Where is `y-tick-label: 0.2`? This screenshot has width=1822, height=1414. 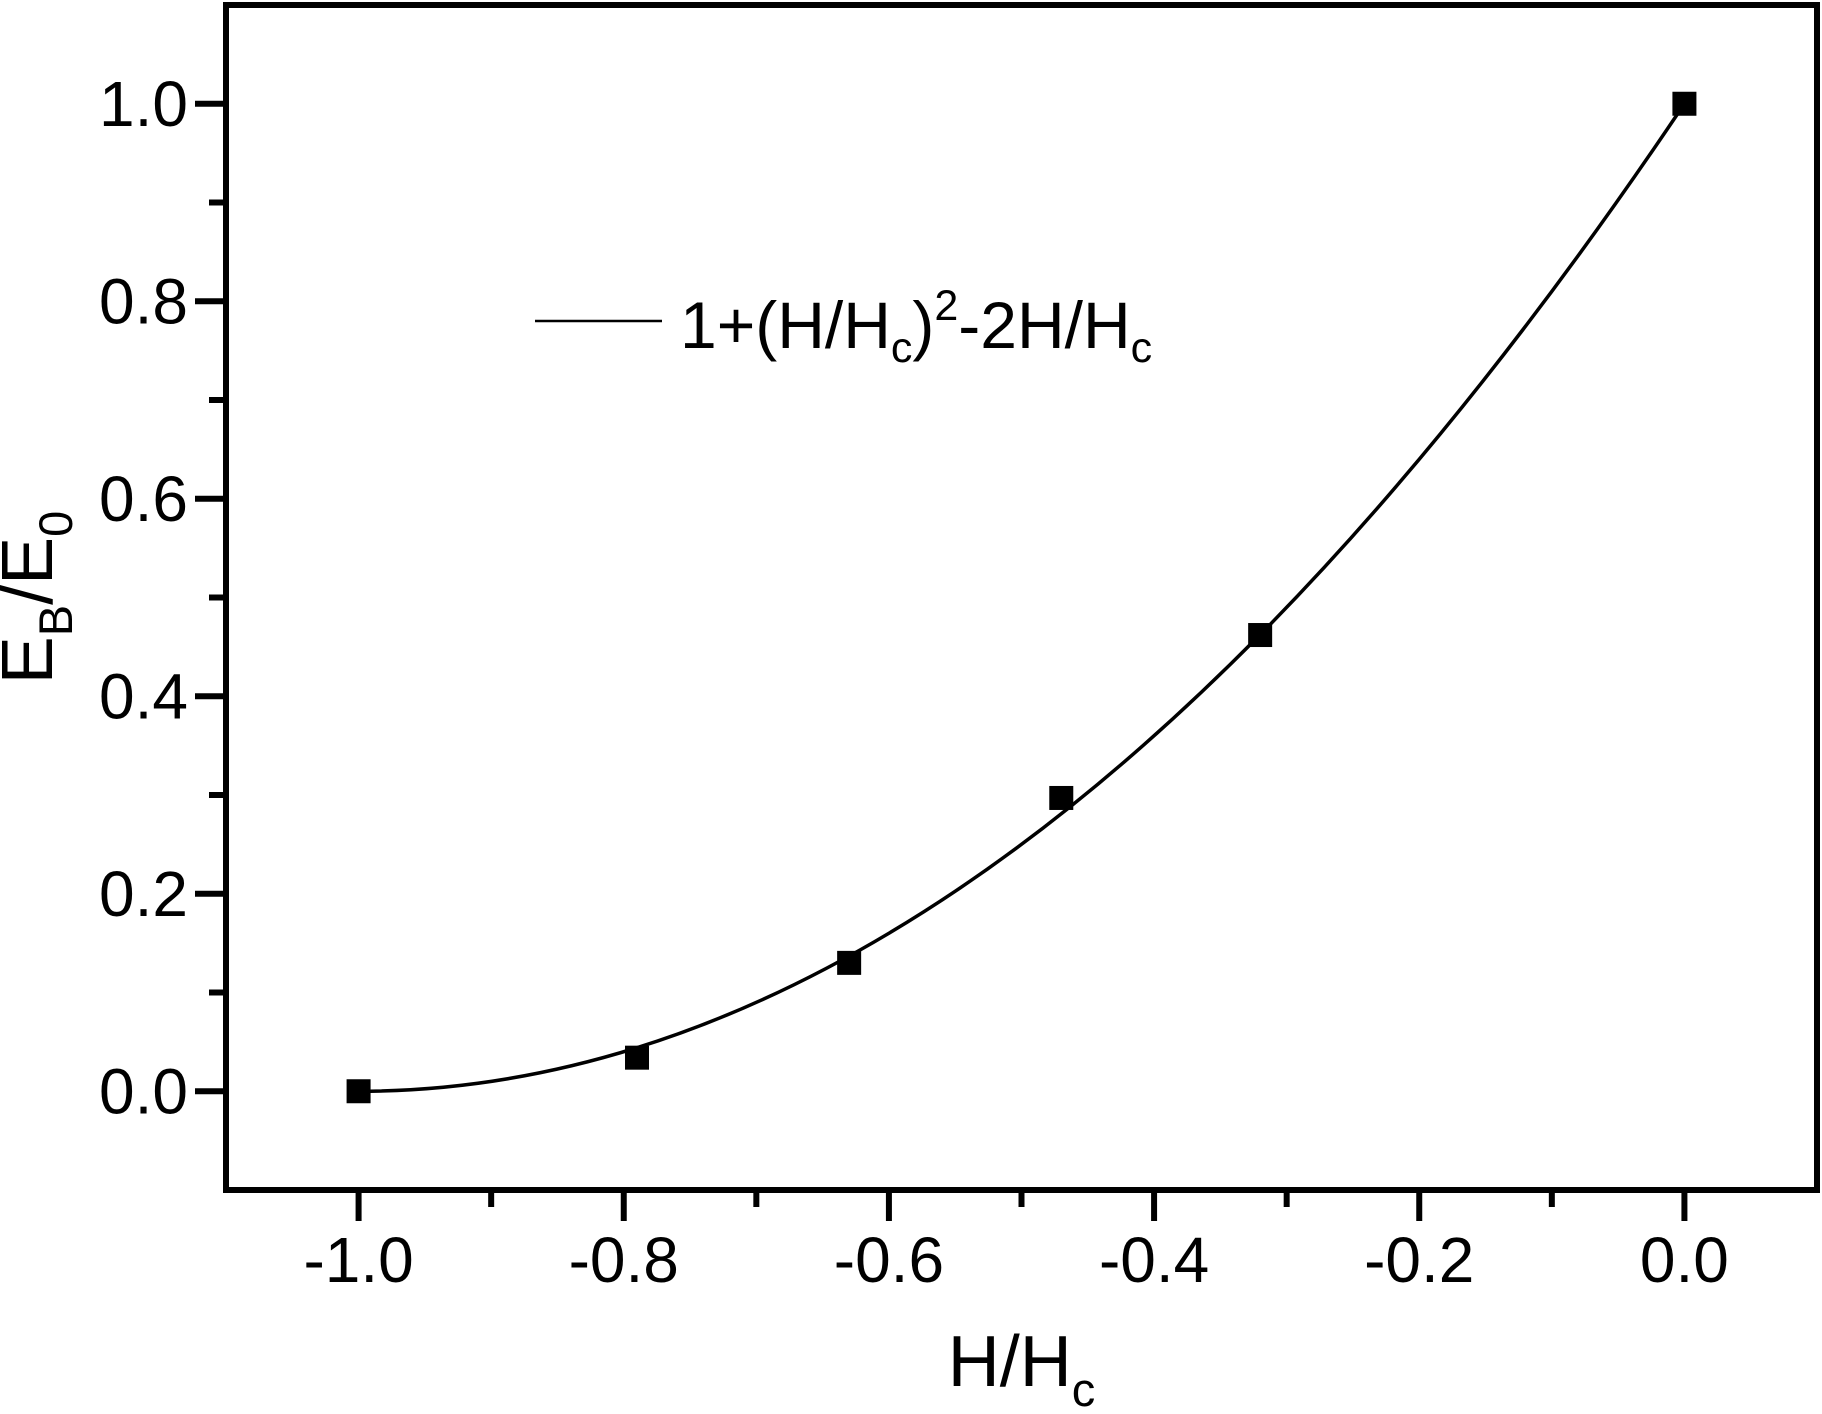
y-tick-label: 0.2 is located at coordinates (143, 894).